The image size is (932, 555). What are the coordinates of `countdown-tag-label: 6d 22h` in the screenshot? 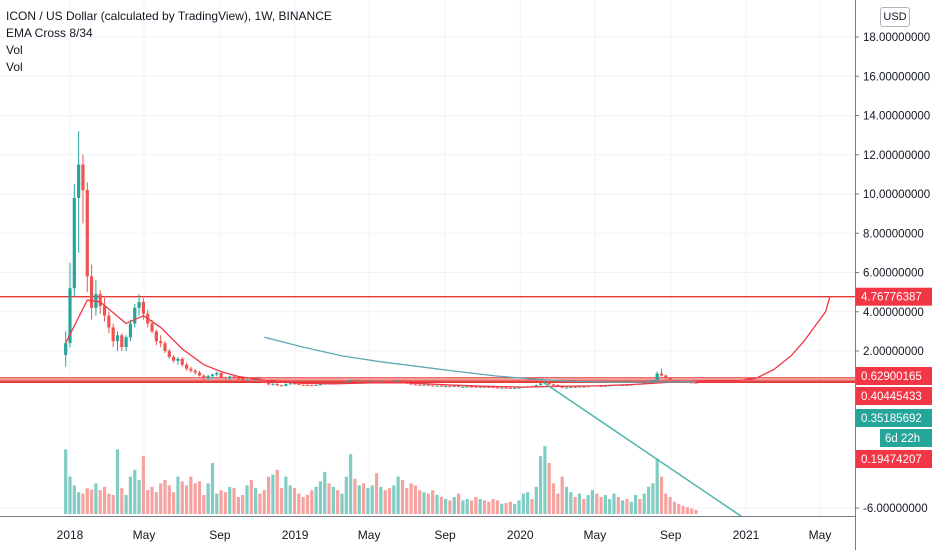 It's located at (902, 439).